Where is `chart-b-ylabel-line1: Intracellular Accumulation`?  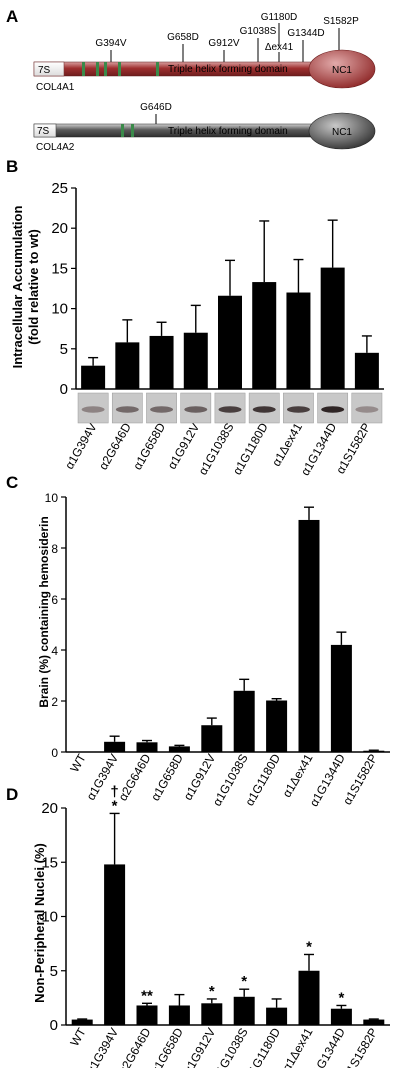 chart-b-ylabel-line1: Intracellular Accumulation is located at coordinates (17, 287).